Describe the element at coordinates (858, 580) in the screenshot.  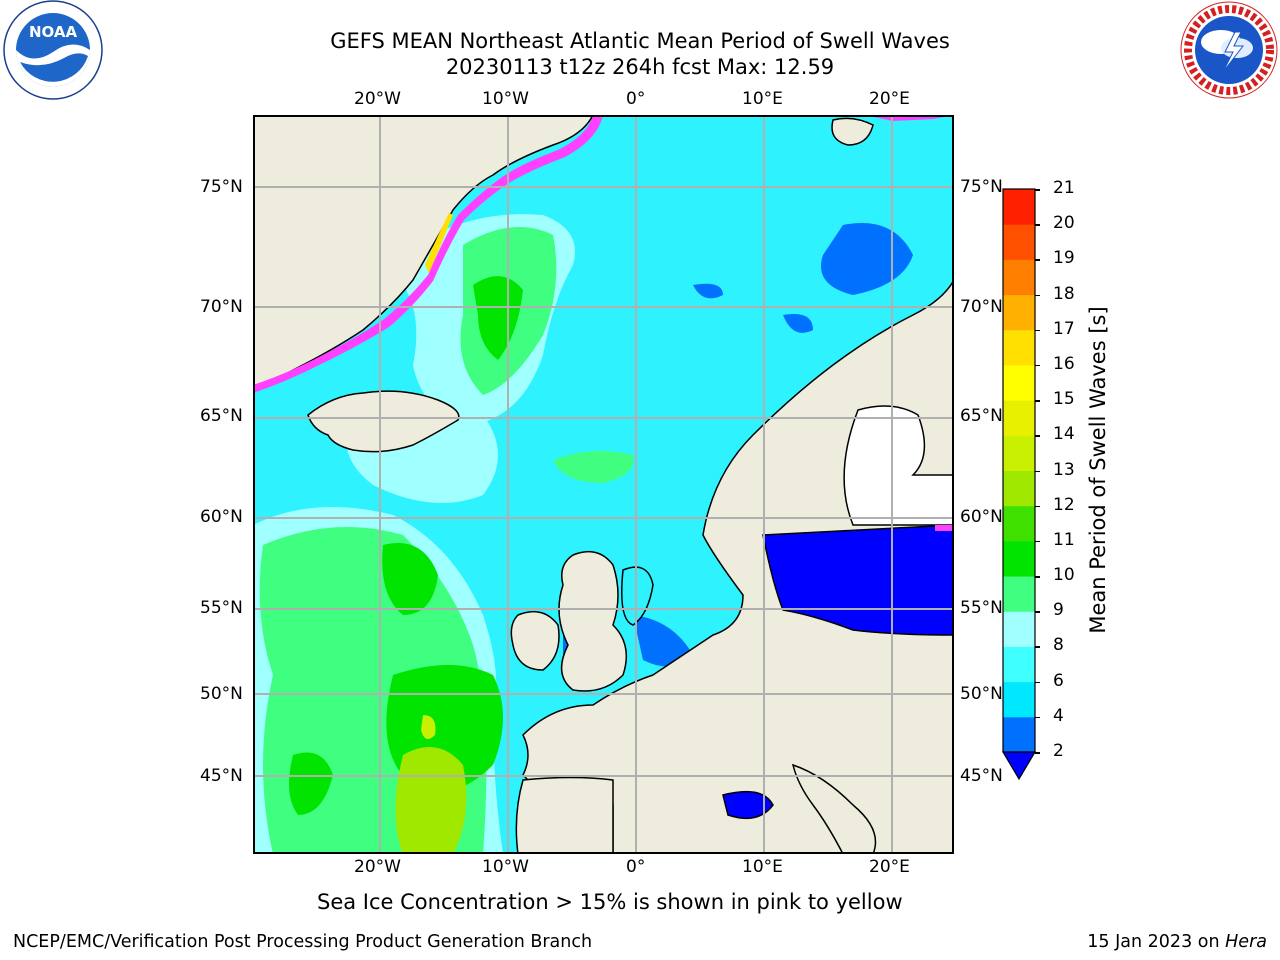
I see `baltic-sea` at that location.